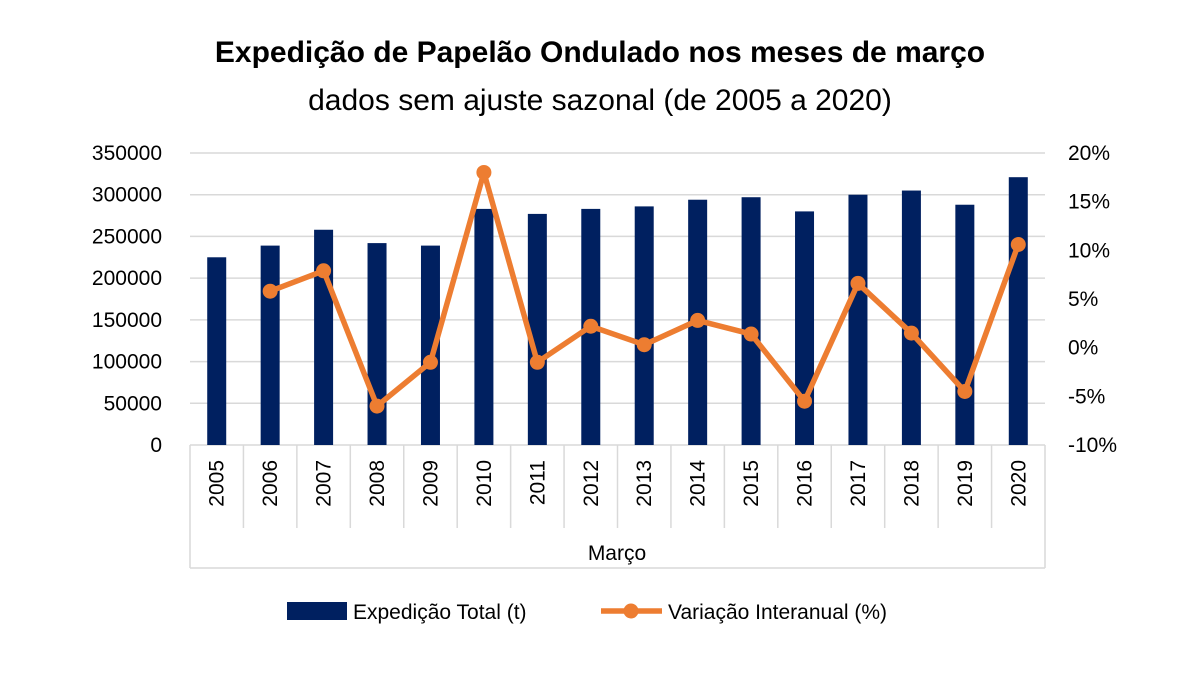  I want to click on line-point-2006, so click(270, 291).